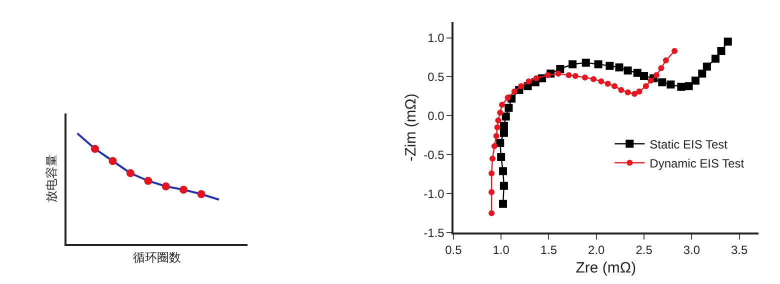  Describe the element at coordinates (436, 37) in the screenshot. I see `y-tick-label: 1.0` at that location.